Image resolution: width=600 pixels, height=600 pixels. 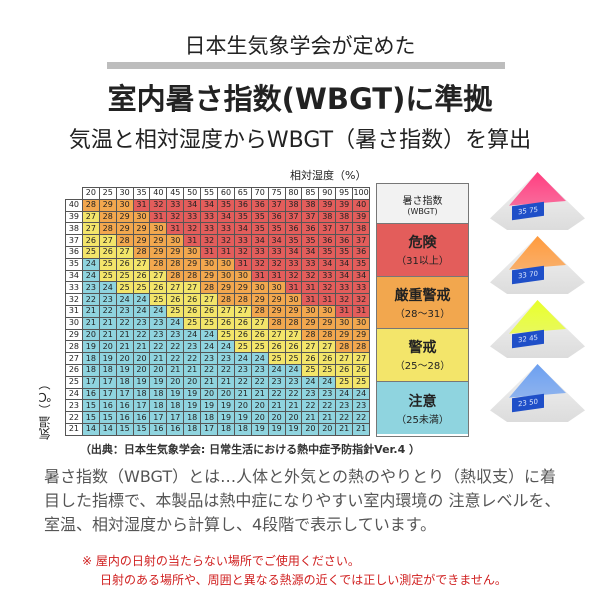 I want to click on wbgt-cell: 40, so click(x=361, y=205).